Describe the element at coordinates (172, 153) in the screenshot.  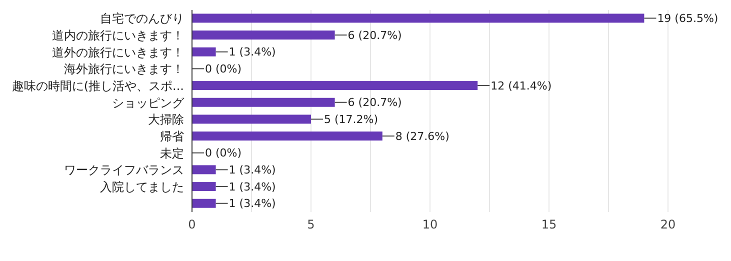
I see `y-tick-label: 未定` at that location.